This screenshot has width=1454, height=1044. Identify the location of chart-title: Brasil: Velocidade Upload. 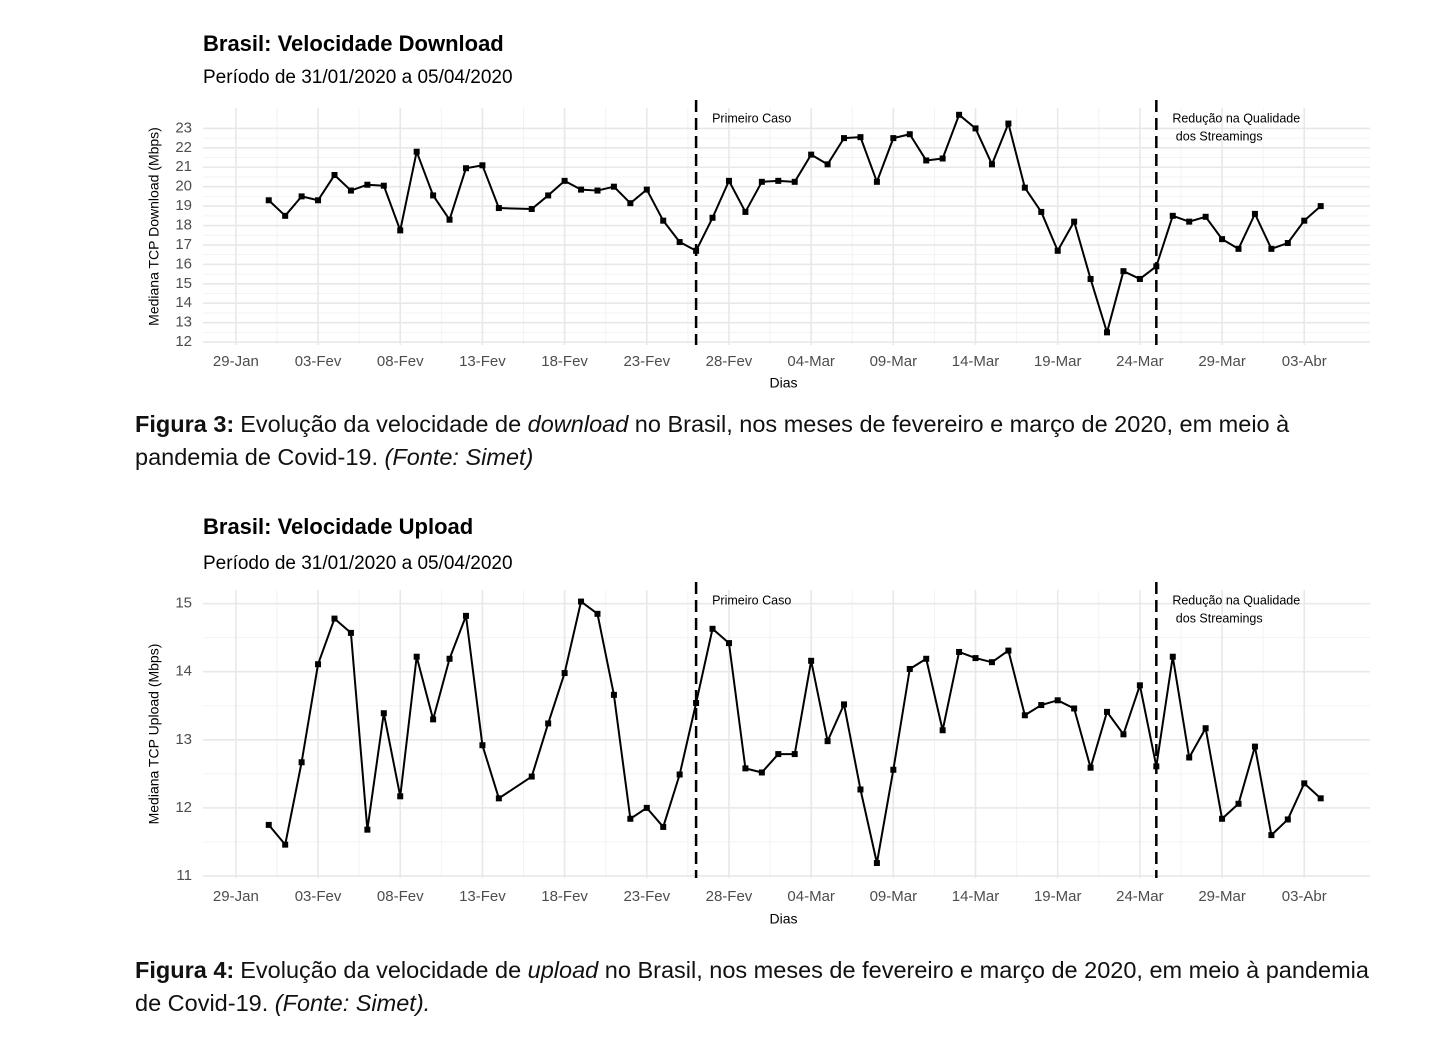
(338, 526).